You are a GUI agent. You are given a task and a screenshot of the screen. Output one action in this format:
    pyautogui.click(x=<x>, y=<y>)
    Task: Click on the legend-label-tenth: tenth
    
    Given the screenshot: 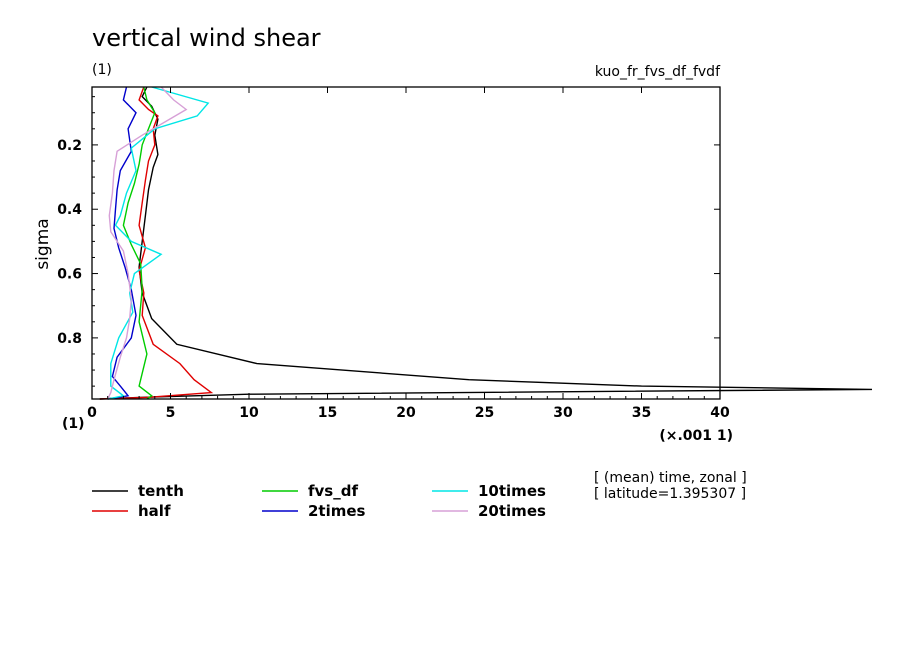 What is the action you would take?
    pyautogui.click(x=161, y=491)
    